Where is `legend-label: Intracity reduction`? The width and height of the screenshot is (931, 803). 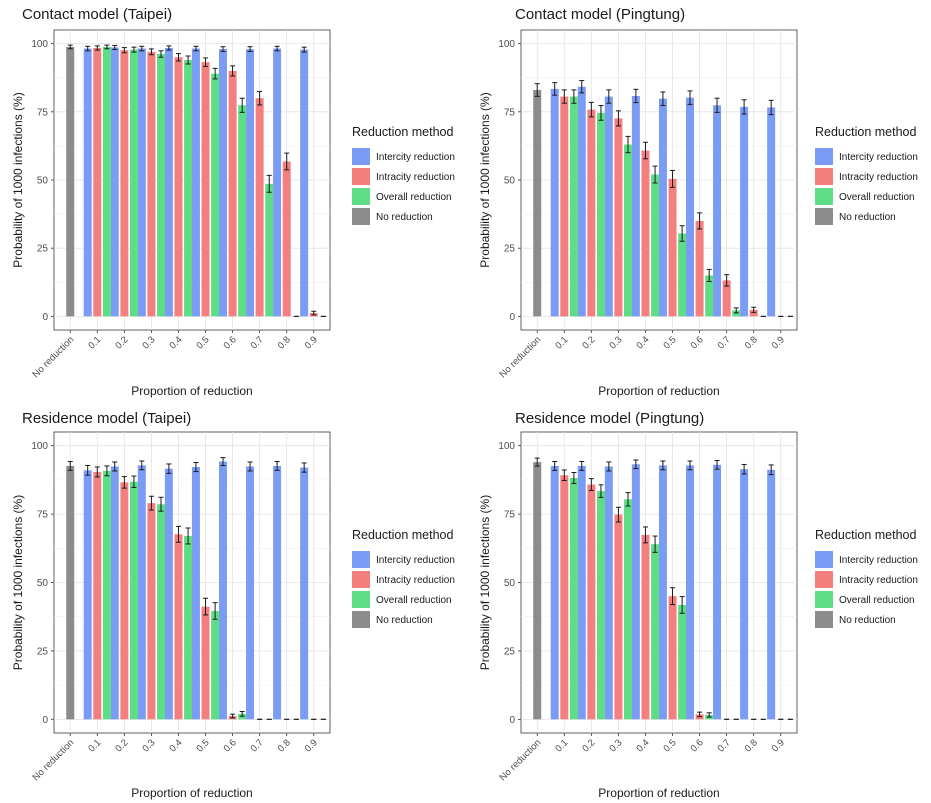 legend-label: Intracity reduction is located at coordinates (415, 580).